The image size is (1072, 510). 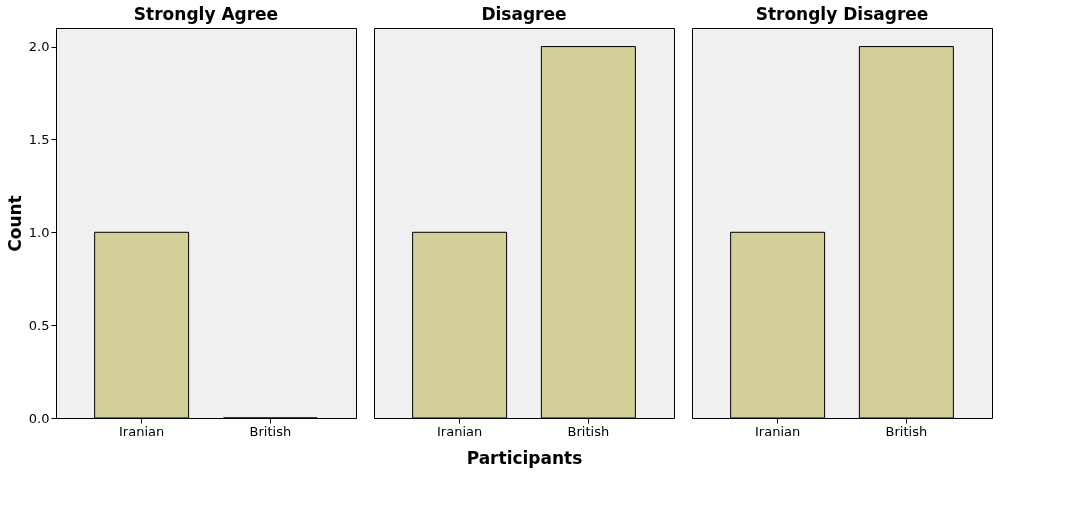 I want to click on y-tick-label: 1.0, so click(x=39, y=232).